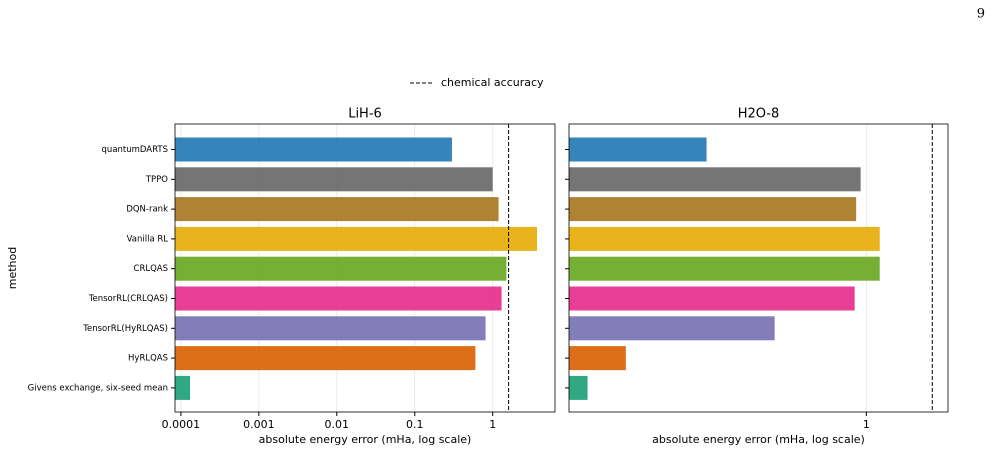 This screenshot has height=453, width=998. Describe the element at coordinates (135, 150) in the screenshot. I see `y-tick-label: quantumDARTS` at that location.